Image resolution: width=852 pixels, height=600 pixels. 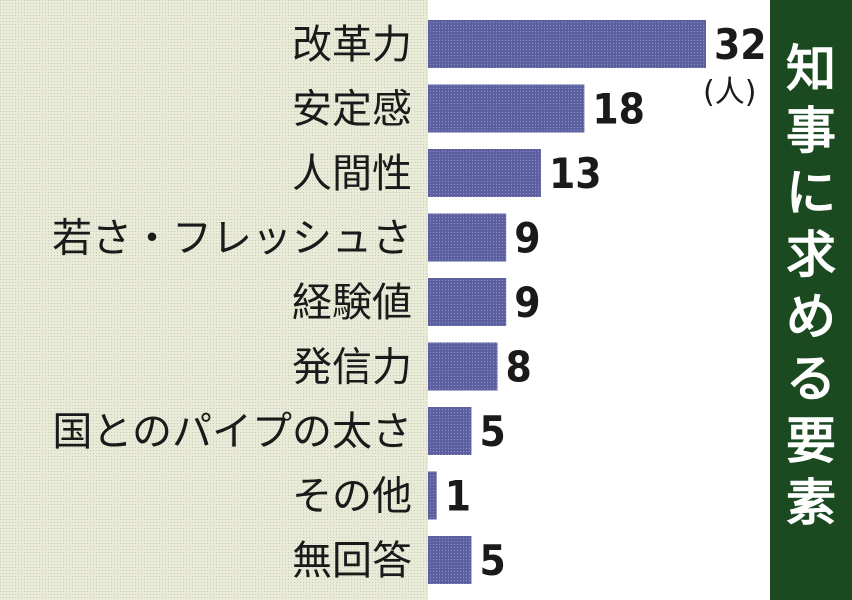 I want to click on value-label: 32, so click(x=740, y=44).